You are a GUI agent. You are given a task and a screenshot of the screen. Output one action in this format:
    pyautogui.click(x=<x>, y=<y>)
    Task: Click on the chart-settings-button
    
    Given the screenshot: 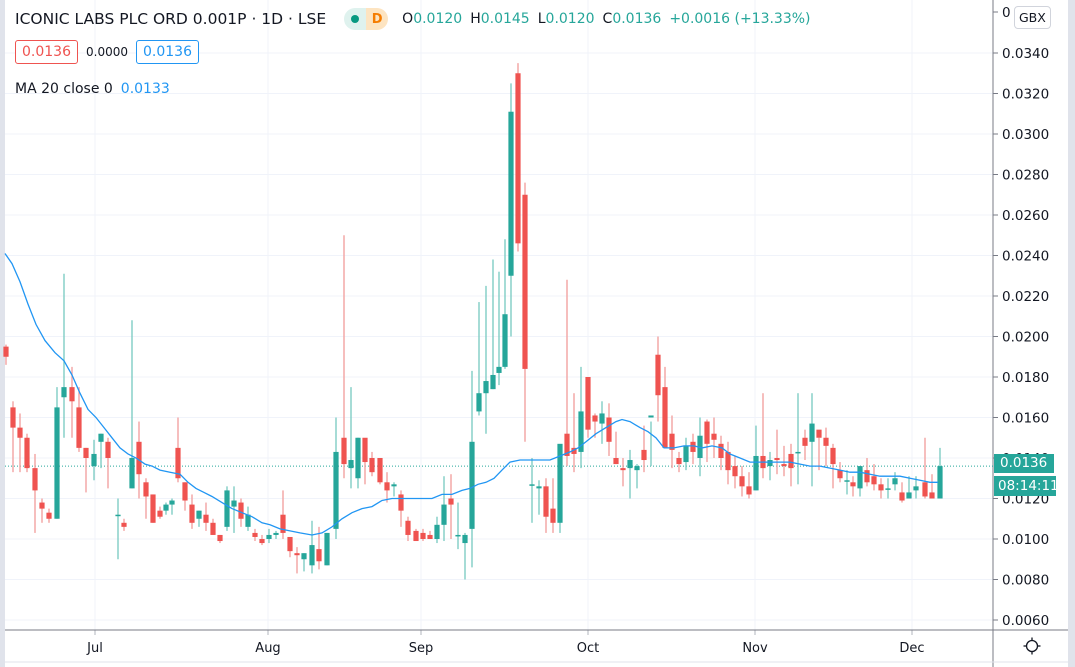 What is the action you would take?
    pyautogui.click(x=1032, y=646)
    